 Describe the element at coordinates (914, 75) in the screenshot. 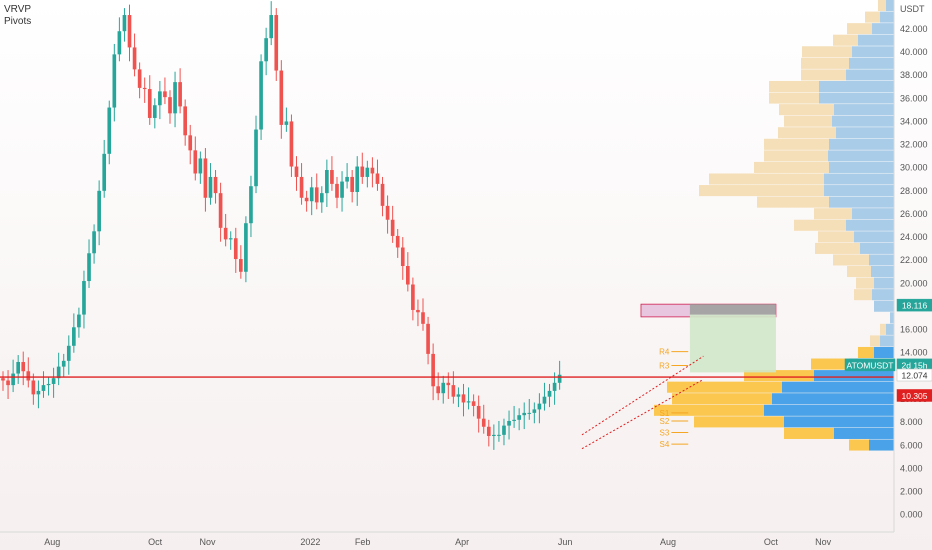

I see `price-tick-label: 38.000` at that location.